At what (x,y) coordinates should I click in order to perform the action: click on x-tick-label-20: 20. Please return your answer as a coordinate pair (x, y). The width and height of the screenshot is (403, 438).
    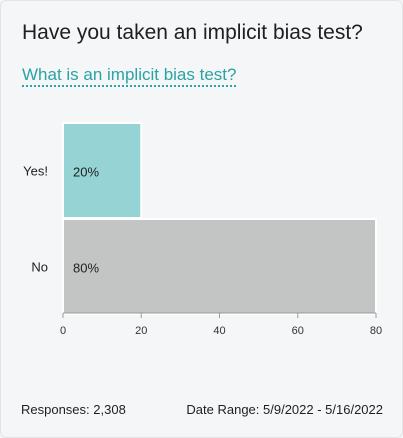
    Looking at the image, I should click on (141, 331).